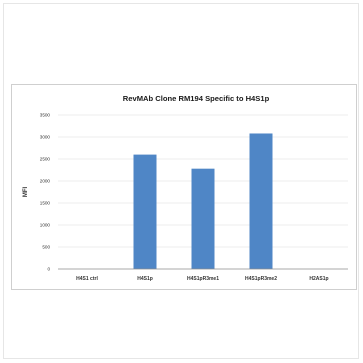  Describe the element at coordinates (45, 192) in the screenshot. I see `y-axis-ticks: 0 500 1000 1500 2000 2500 3000 3500` at that location.